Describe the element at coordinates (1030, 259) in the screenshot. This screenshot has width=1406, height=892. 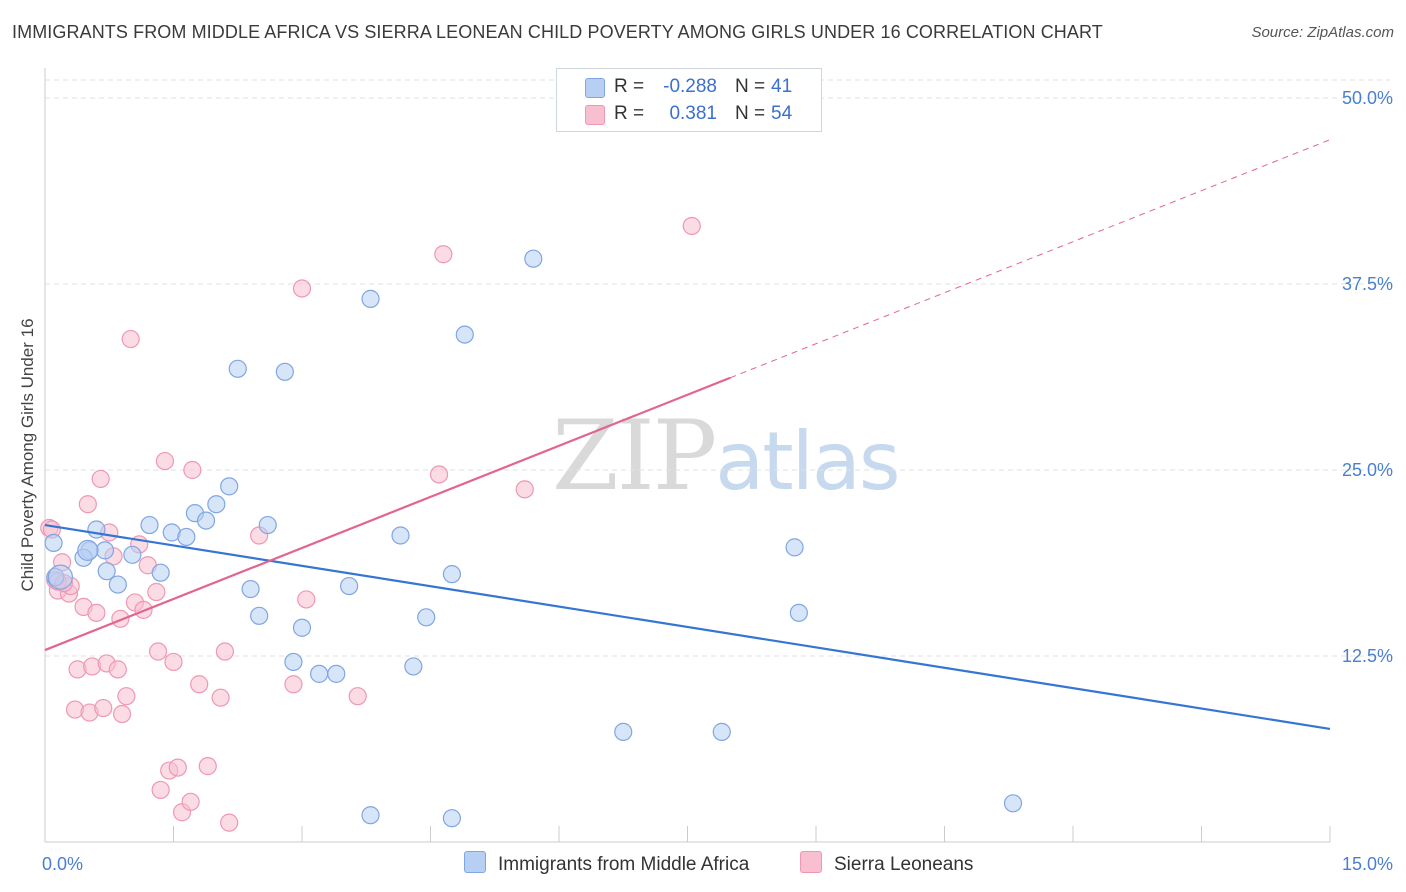
I see `trendline-sierra-leoneans` at that location.